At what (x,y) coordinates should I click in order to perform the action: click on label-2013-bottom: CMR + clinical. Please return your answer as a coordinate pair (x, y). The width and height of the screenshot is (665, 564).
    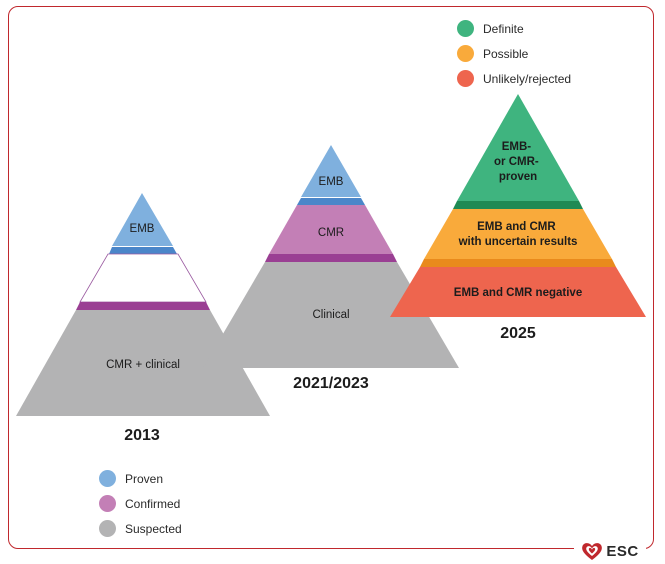
    Looking at the image, I should click on (143, 365).